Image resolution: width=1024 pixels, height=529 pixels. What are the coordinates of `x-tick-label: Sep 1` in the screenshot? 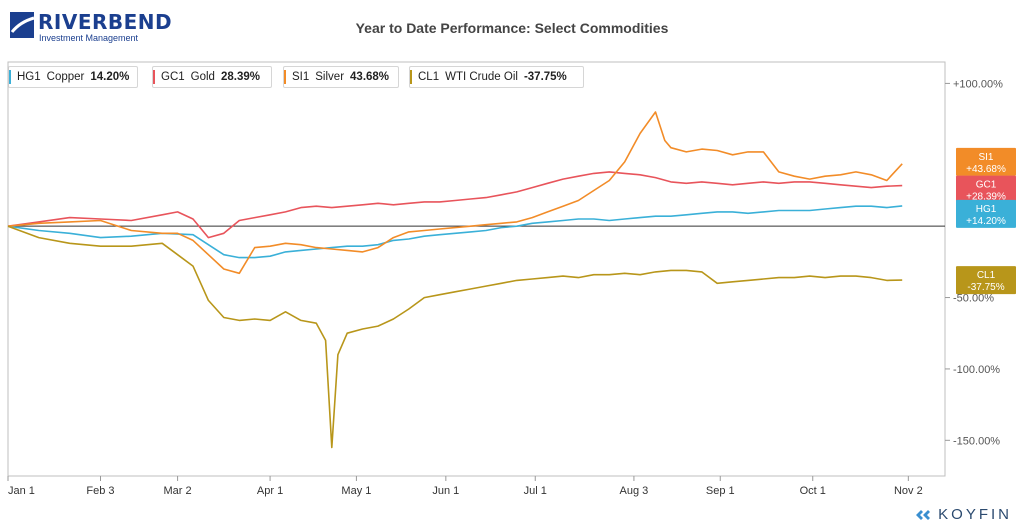 It's located at (720, 491).